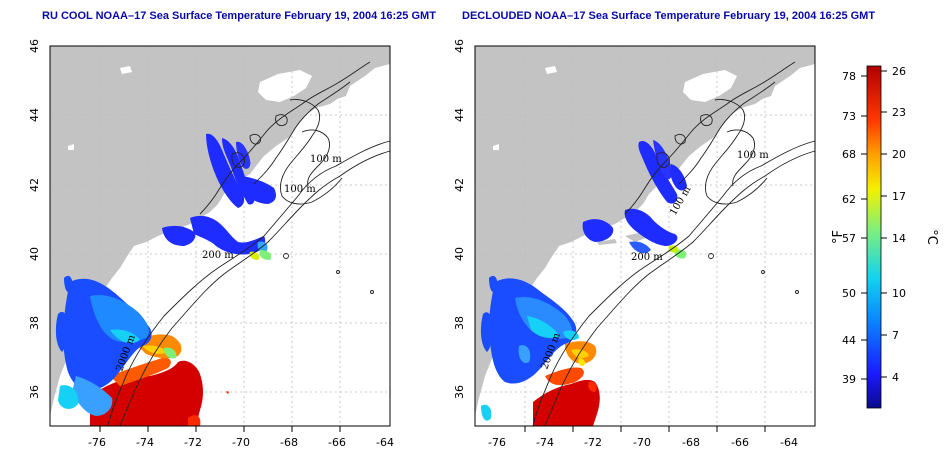 The width and height of the screenshot is (950, 475). I want to click on celsius-unit-label: °C, so click(931, 237).